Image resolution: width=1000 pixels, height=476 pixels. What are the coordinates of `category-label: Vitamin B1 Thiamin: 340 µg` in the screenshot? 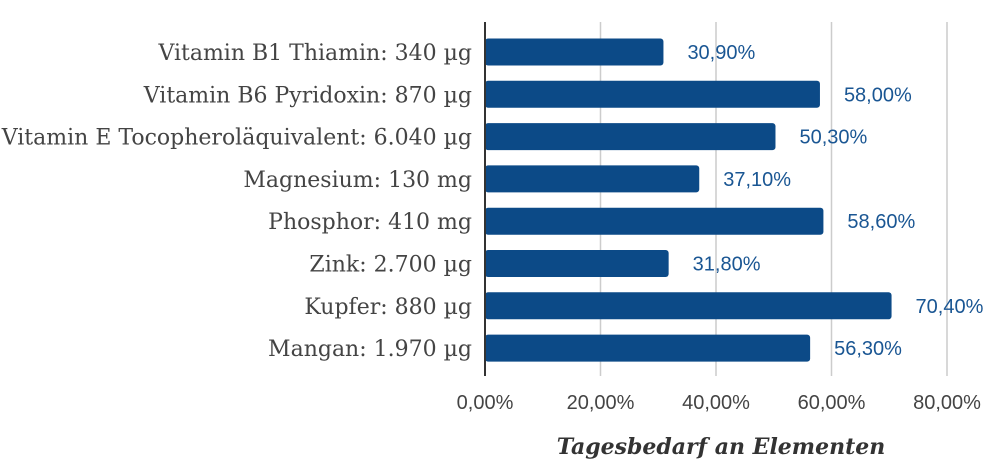 It's located at (314, 53).